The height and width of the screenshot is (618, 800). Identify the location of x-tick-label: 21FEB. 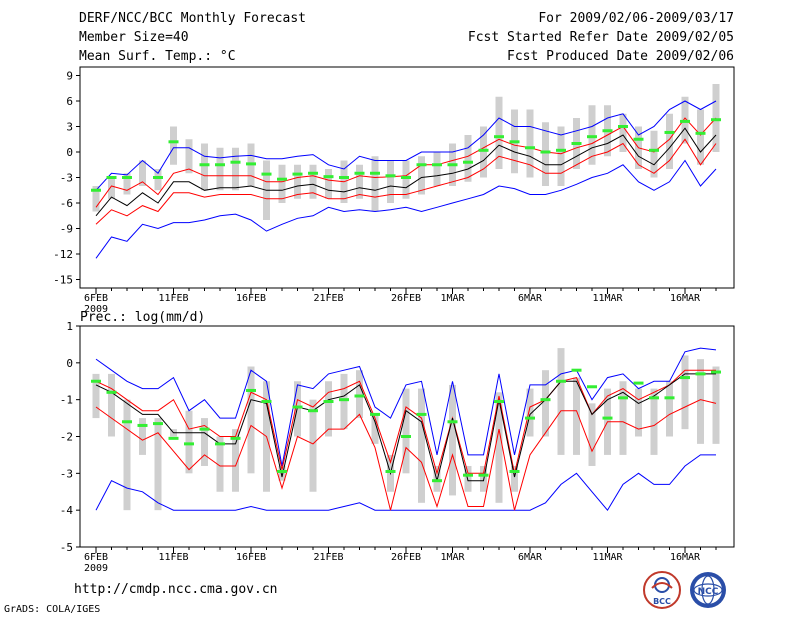
(328, 557).